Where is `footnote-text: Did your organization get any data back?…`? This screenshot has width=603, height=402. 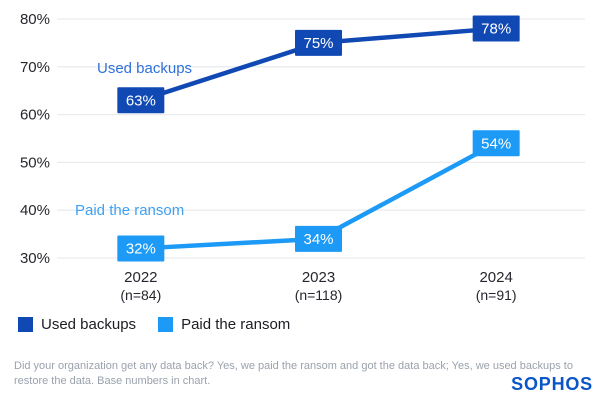
footnote-text: Did your organization get any data back?… is located at coordinates (293, 373).